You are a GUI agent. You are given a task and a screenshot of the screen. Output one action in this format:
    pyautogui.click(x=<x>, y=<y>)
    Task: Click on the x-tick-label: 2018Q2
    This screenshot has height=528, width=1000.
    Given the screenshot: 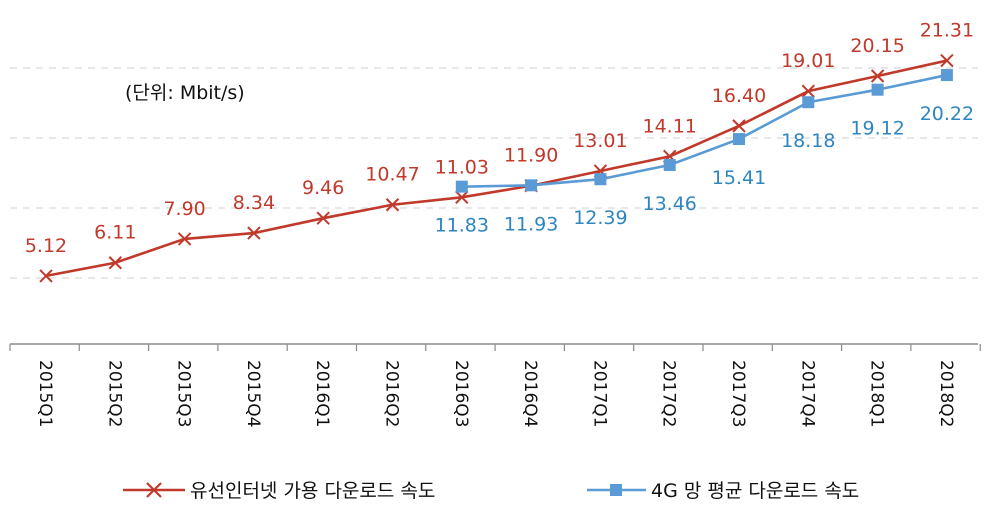 What is the action you would take?
    pyautogui.click(x=946, y=393)
    